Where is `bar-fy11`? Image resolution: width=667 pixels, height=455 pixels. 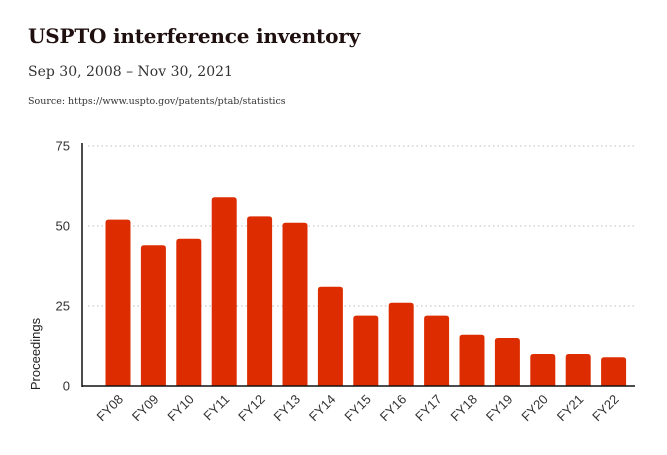
bar-fy11 is located at coordinates (224, 291).